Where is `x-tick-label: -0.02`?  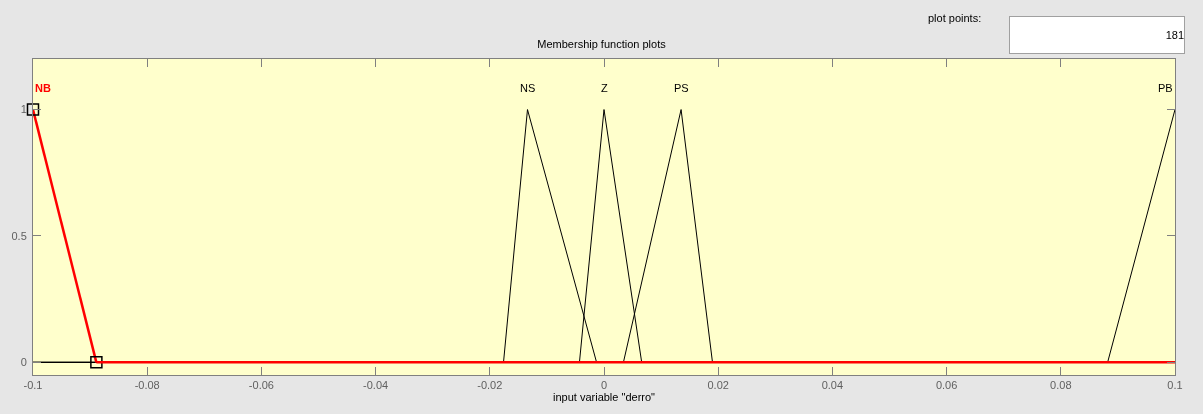 x-tick-label: -0.02 is located at coordinates (490, 385).